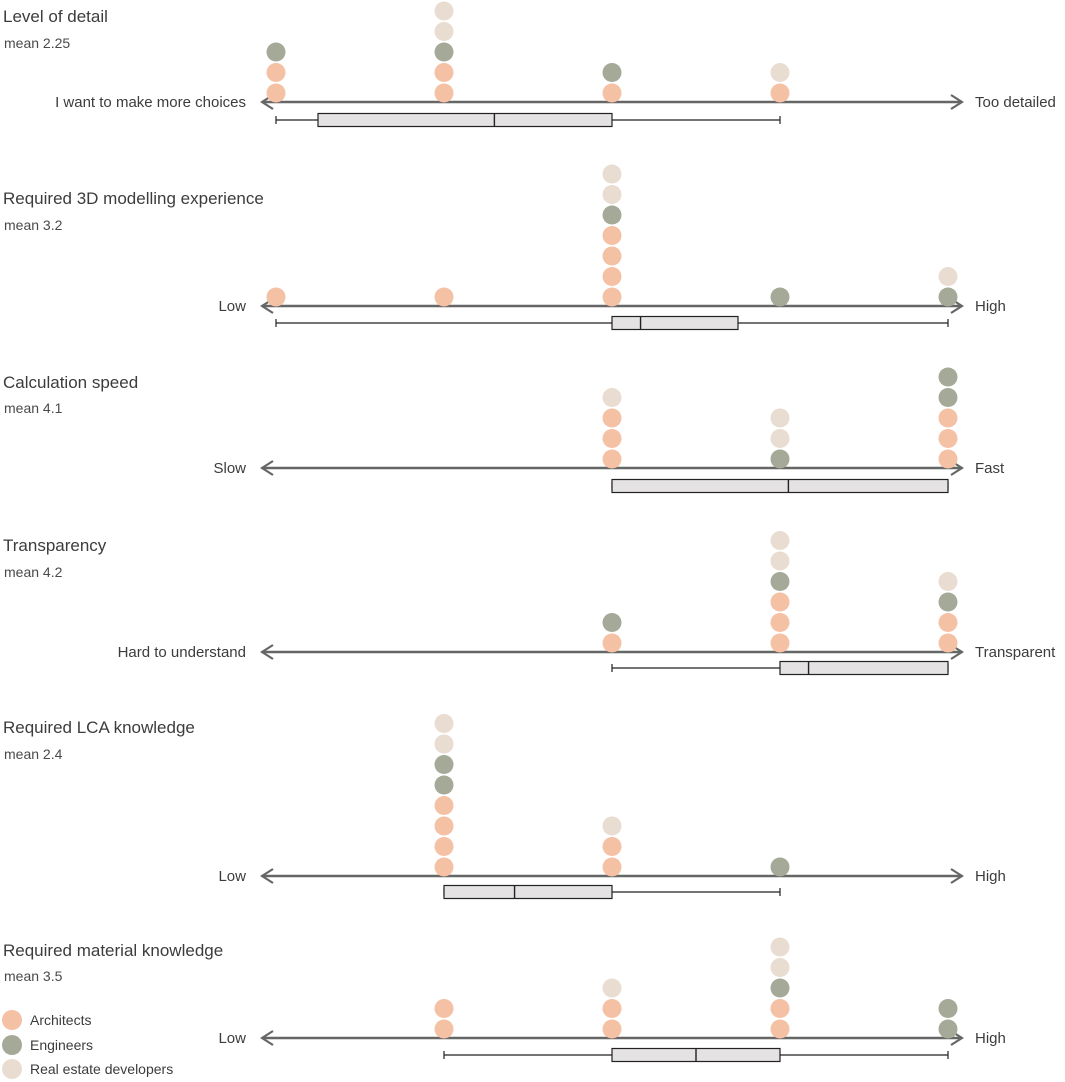 The height and width of the screenshot is (1082, 1065). What do you see at coordinates (12, 1069) in the screenshot?
I see `legend-swatch-real-estate-developers` at bounding box center [12, 1069].